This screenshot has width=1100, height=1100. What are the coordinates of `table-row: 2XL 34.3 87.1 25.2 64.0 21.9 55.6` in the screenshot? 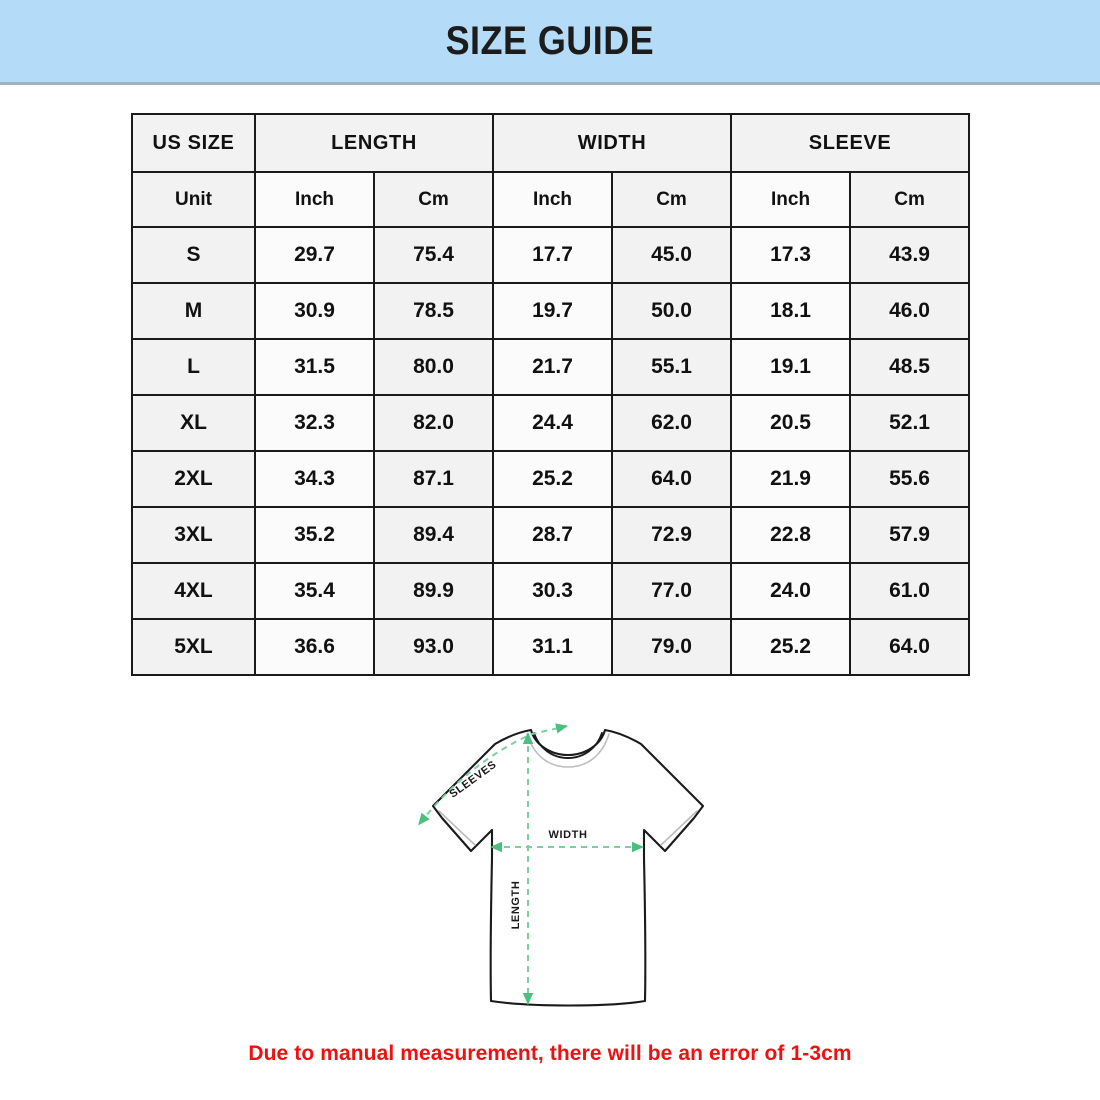 It's located at (551, 479).